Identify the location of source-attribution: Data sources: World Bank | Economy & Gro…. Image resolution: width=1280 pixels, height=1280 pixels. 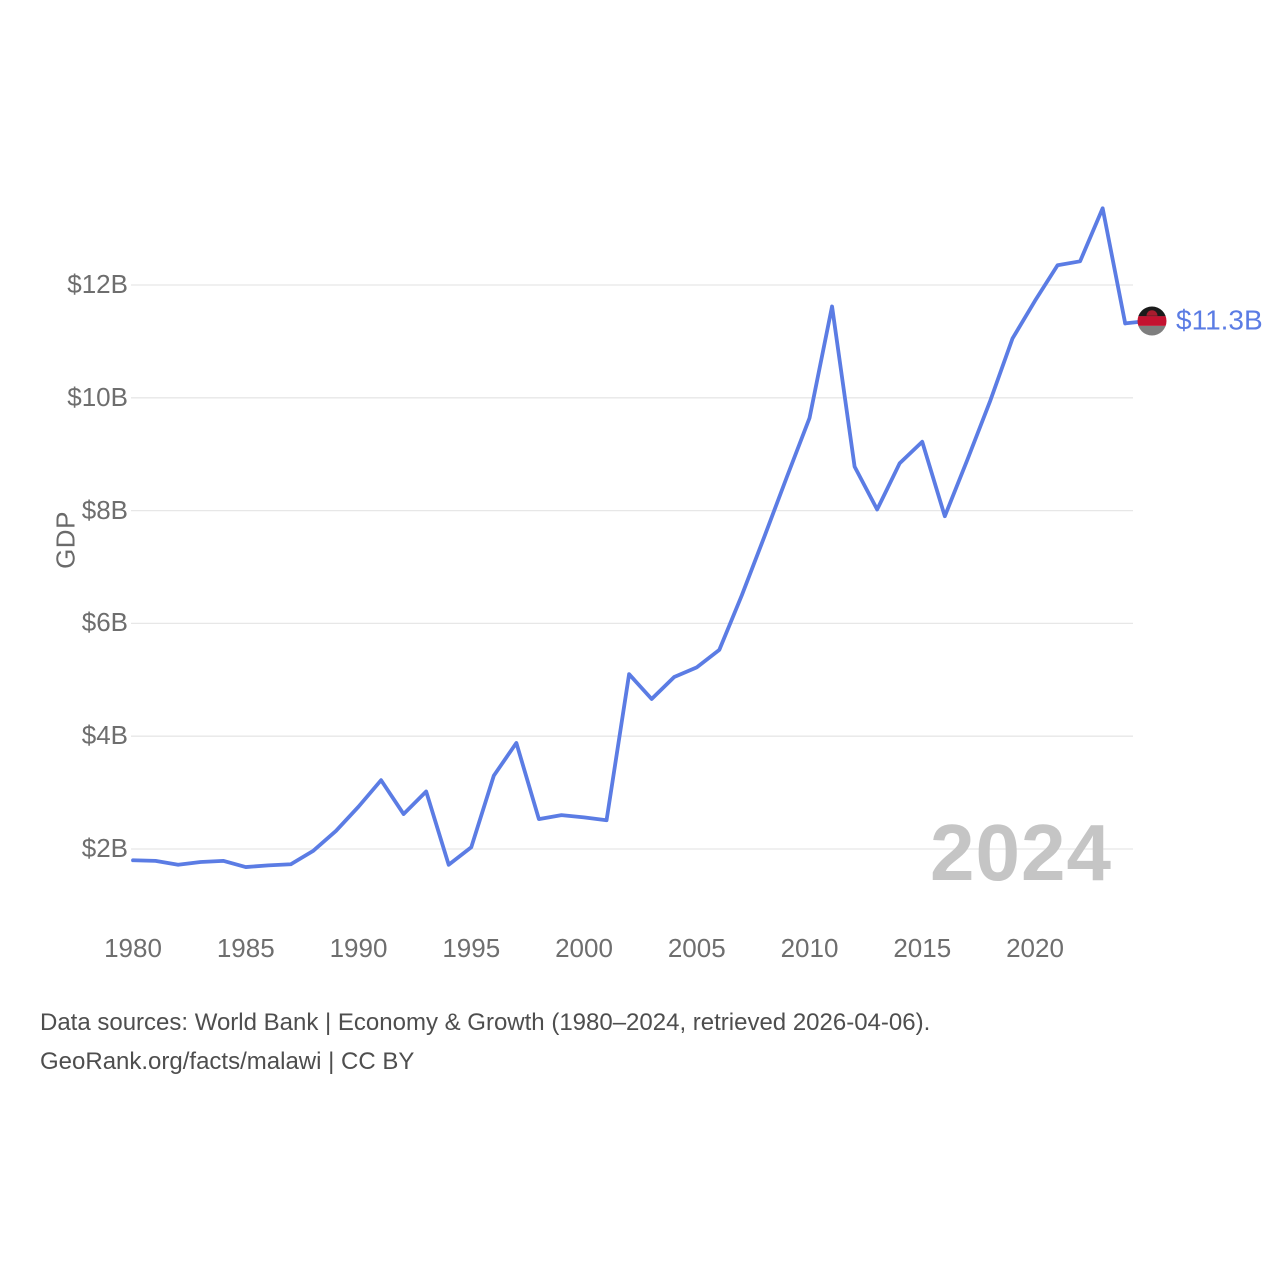
(485, 1042).